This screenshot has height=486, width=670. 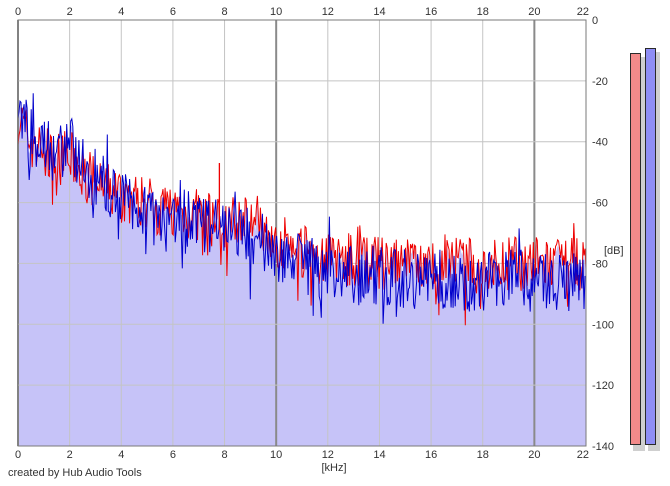 I want to click on x-tick-bottom-5: 10, so click(x=276, y=455).